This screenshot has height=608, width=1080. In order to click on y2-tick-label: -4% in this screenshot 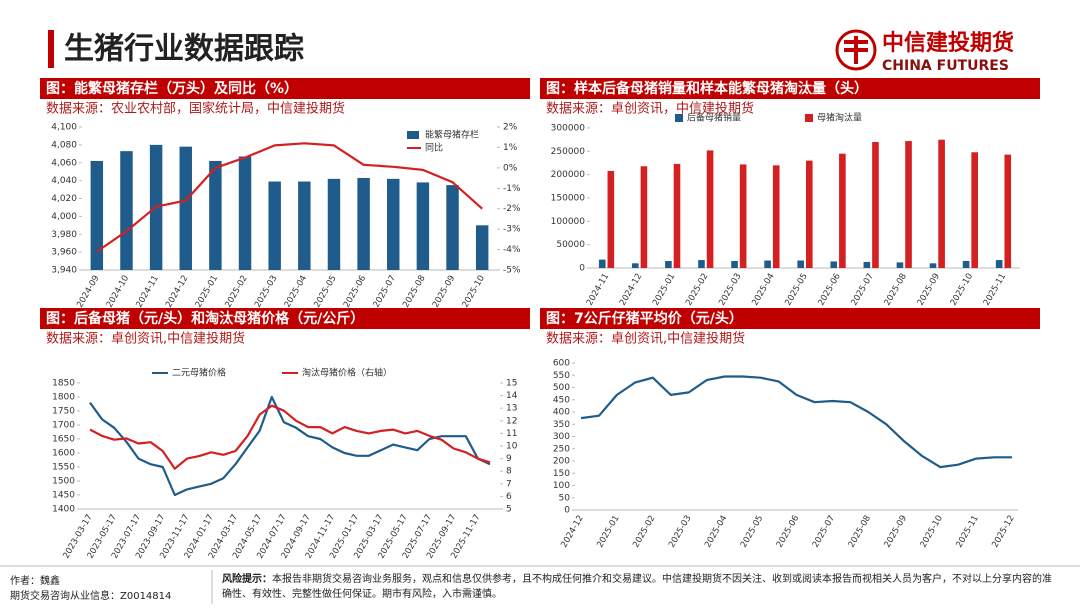, I will do `click(512, 250)`.